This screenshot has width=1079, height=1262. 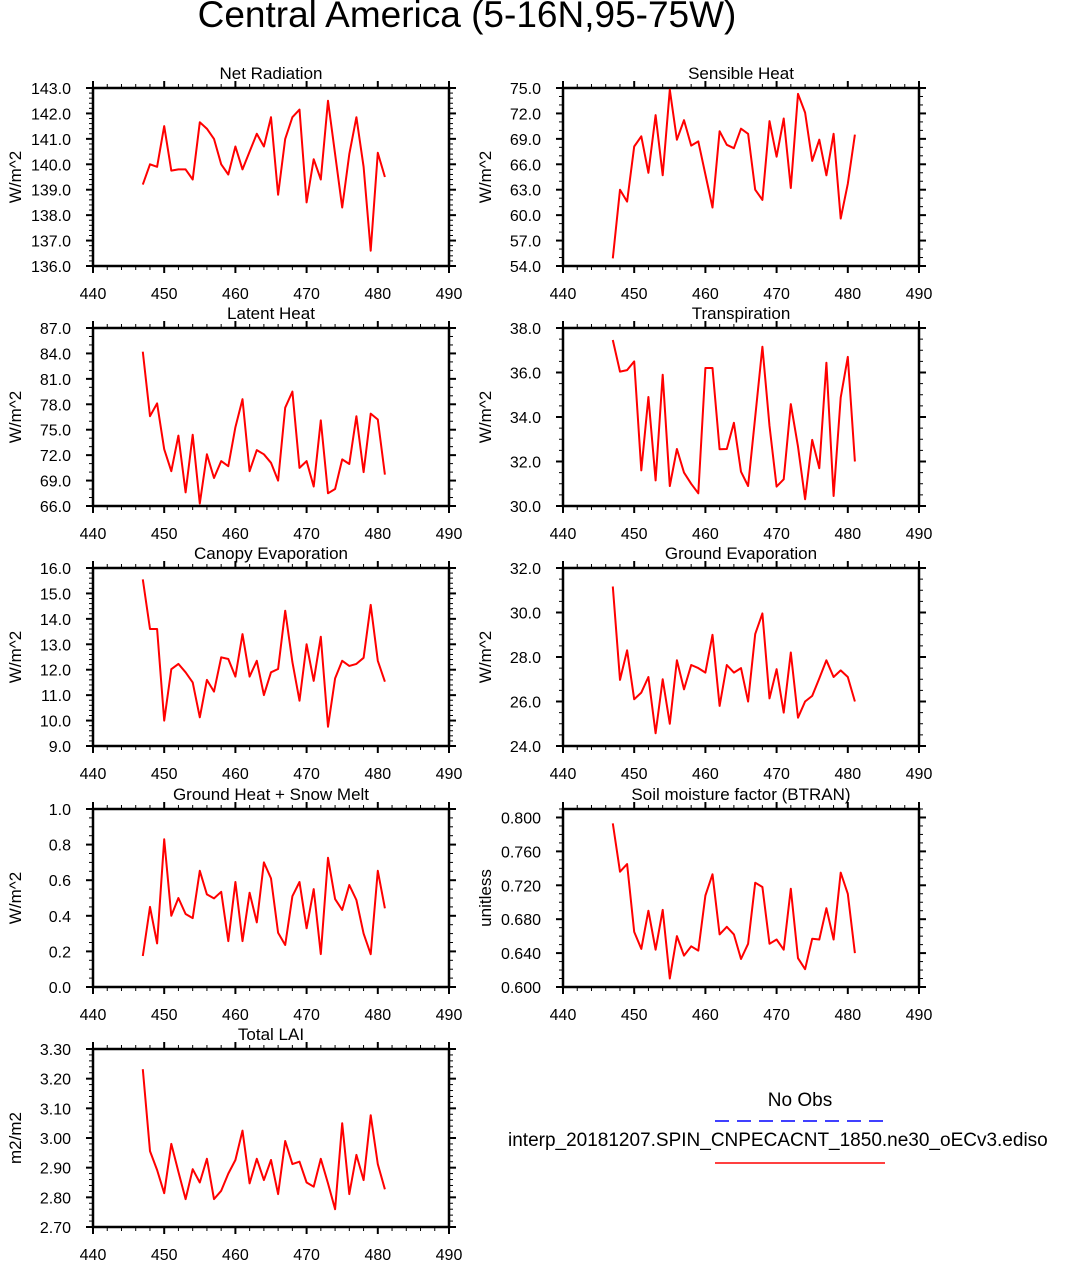 I want to click on y-tick-label: 3.00, so click(x=55, y=1139).